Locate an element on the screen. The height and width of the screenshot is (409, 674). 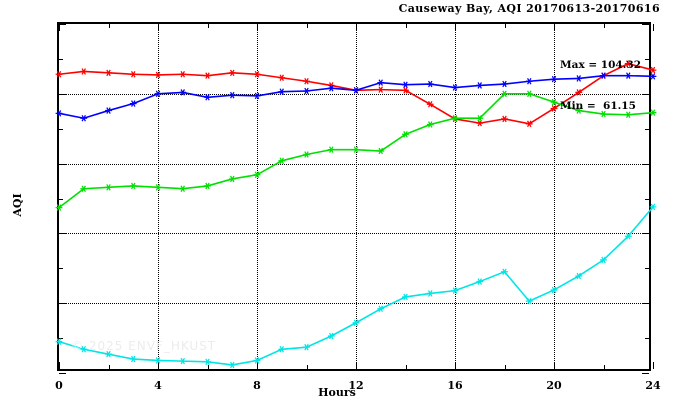
x-tick-label: 4 is located at coordinates (158, 385).